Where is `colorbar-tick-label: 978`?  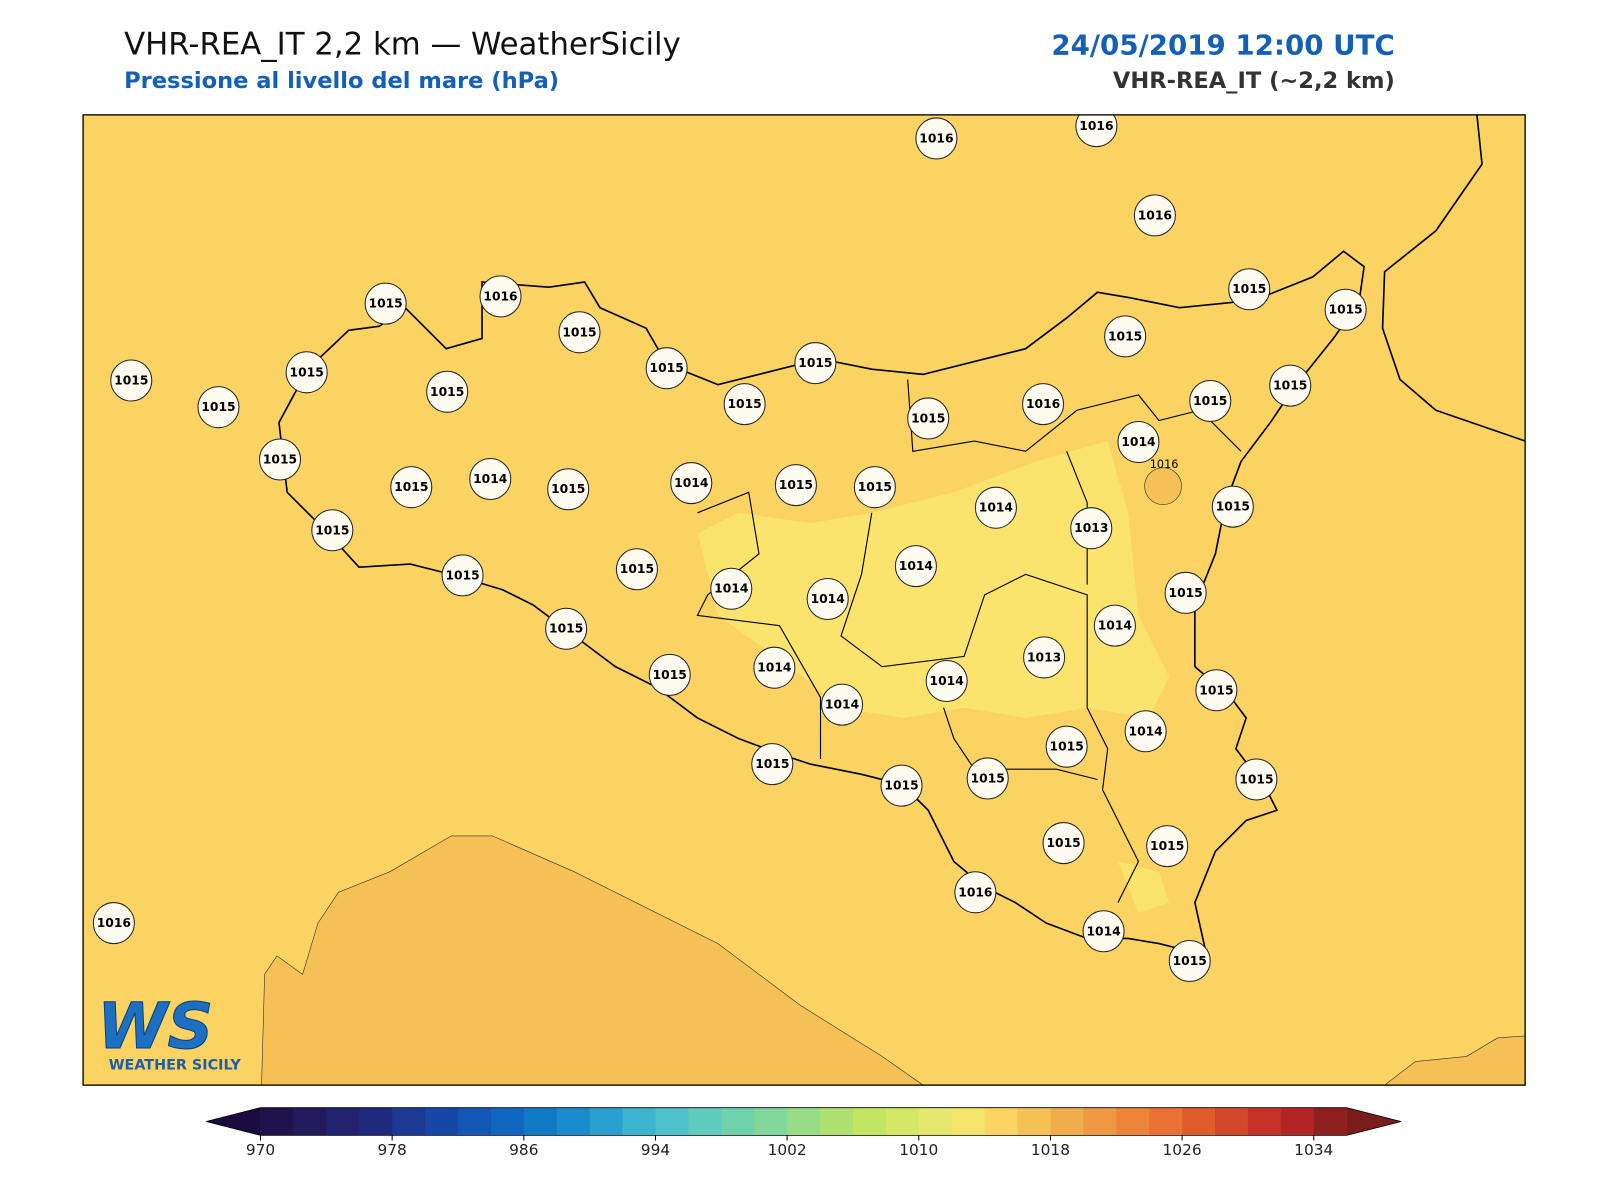 colorbar-tick-label: 978 is located at coordinates (391, 1150).